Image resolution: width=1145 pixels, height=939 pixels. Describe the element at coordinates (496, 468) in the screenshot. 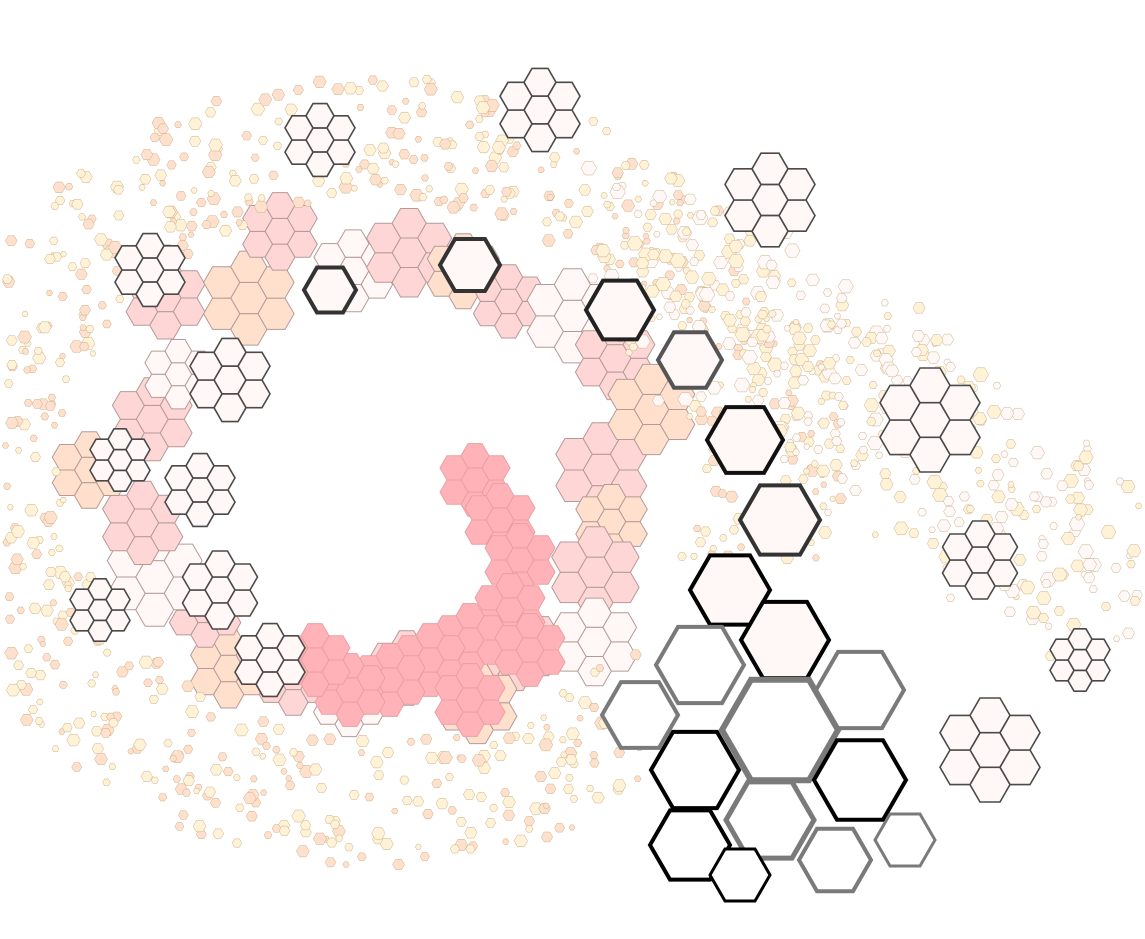

I see `inner-pink-hexagon` at that location.